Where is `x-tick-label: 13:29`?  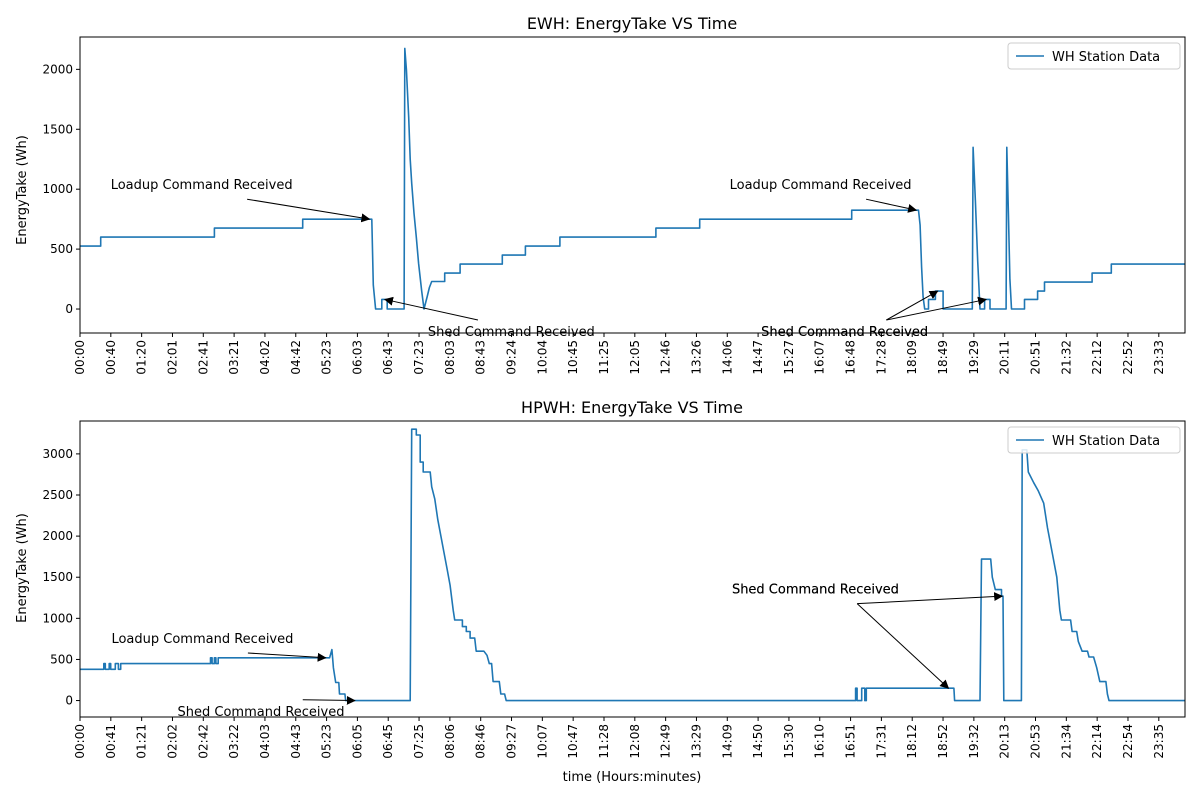
x-tick-label: 13:29 is located at coordinates (696, 741).